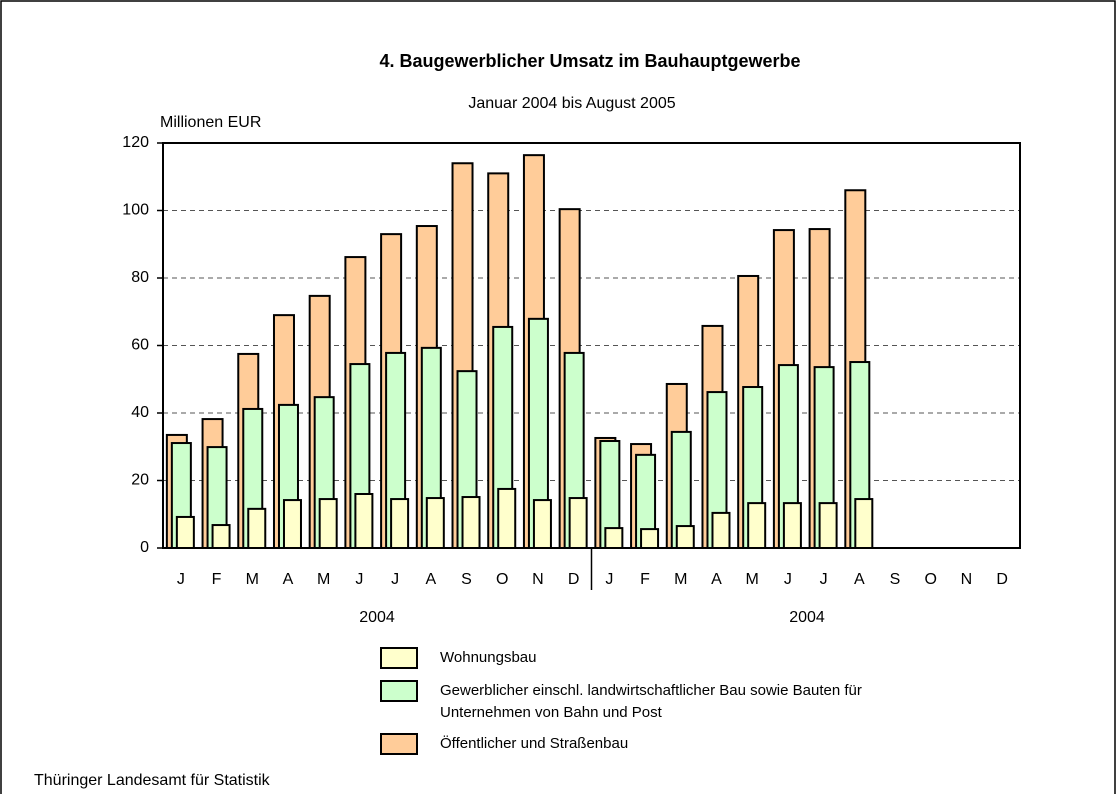 The image size is (1117, 794). I want to click on y-axis-label: Millionen EUR, so click(210, 122).